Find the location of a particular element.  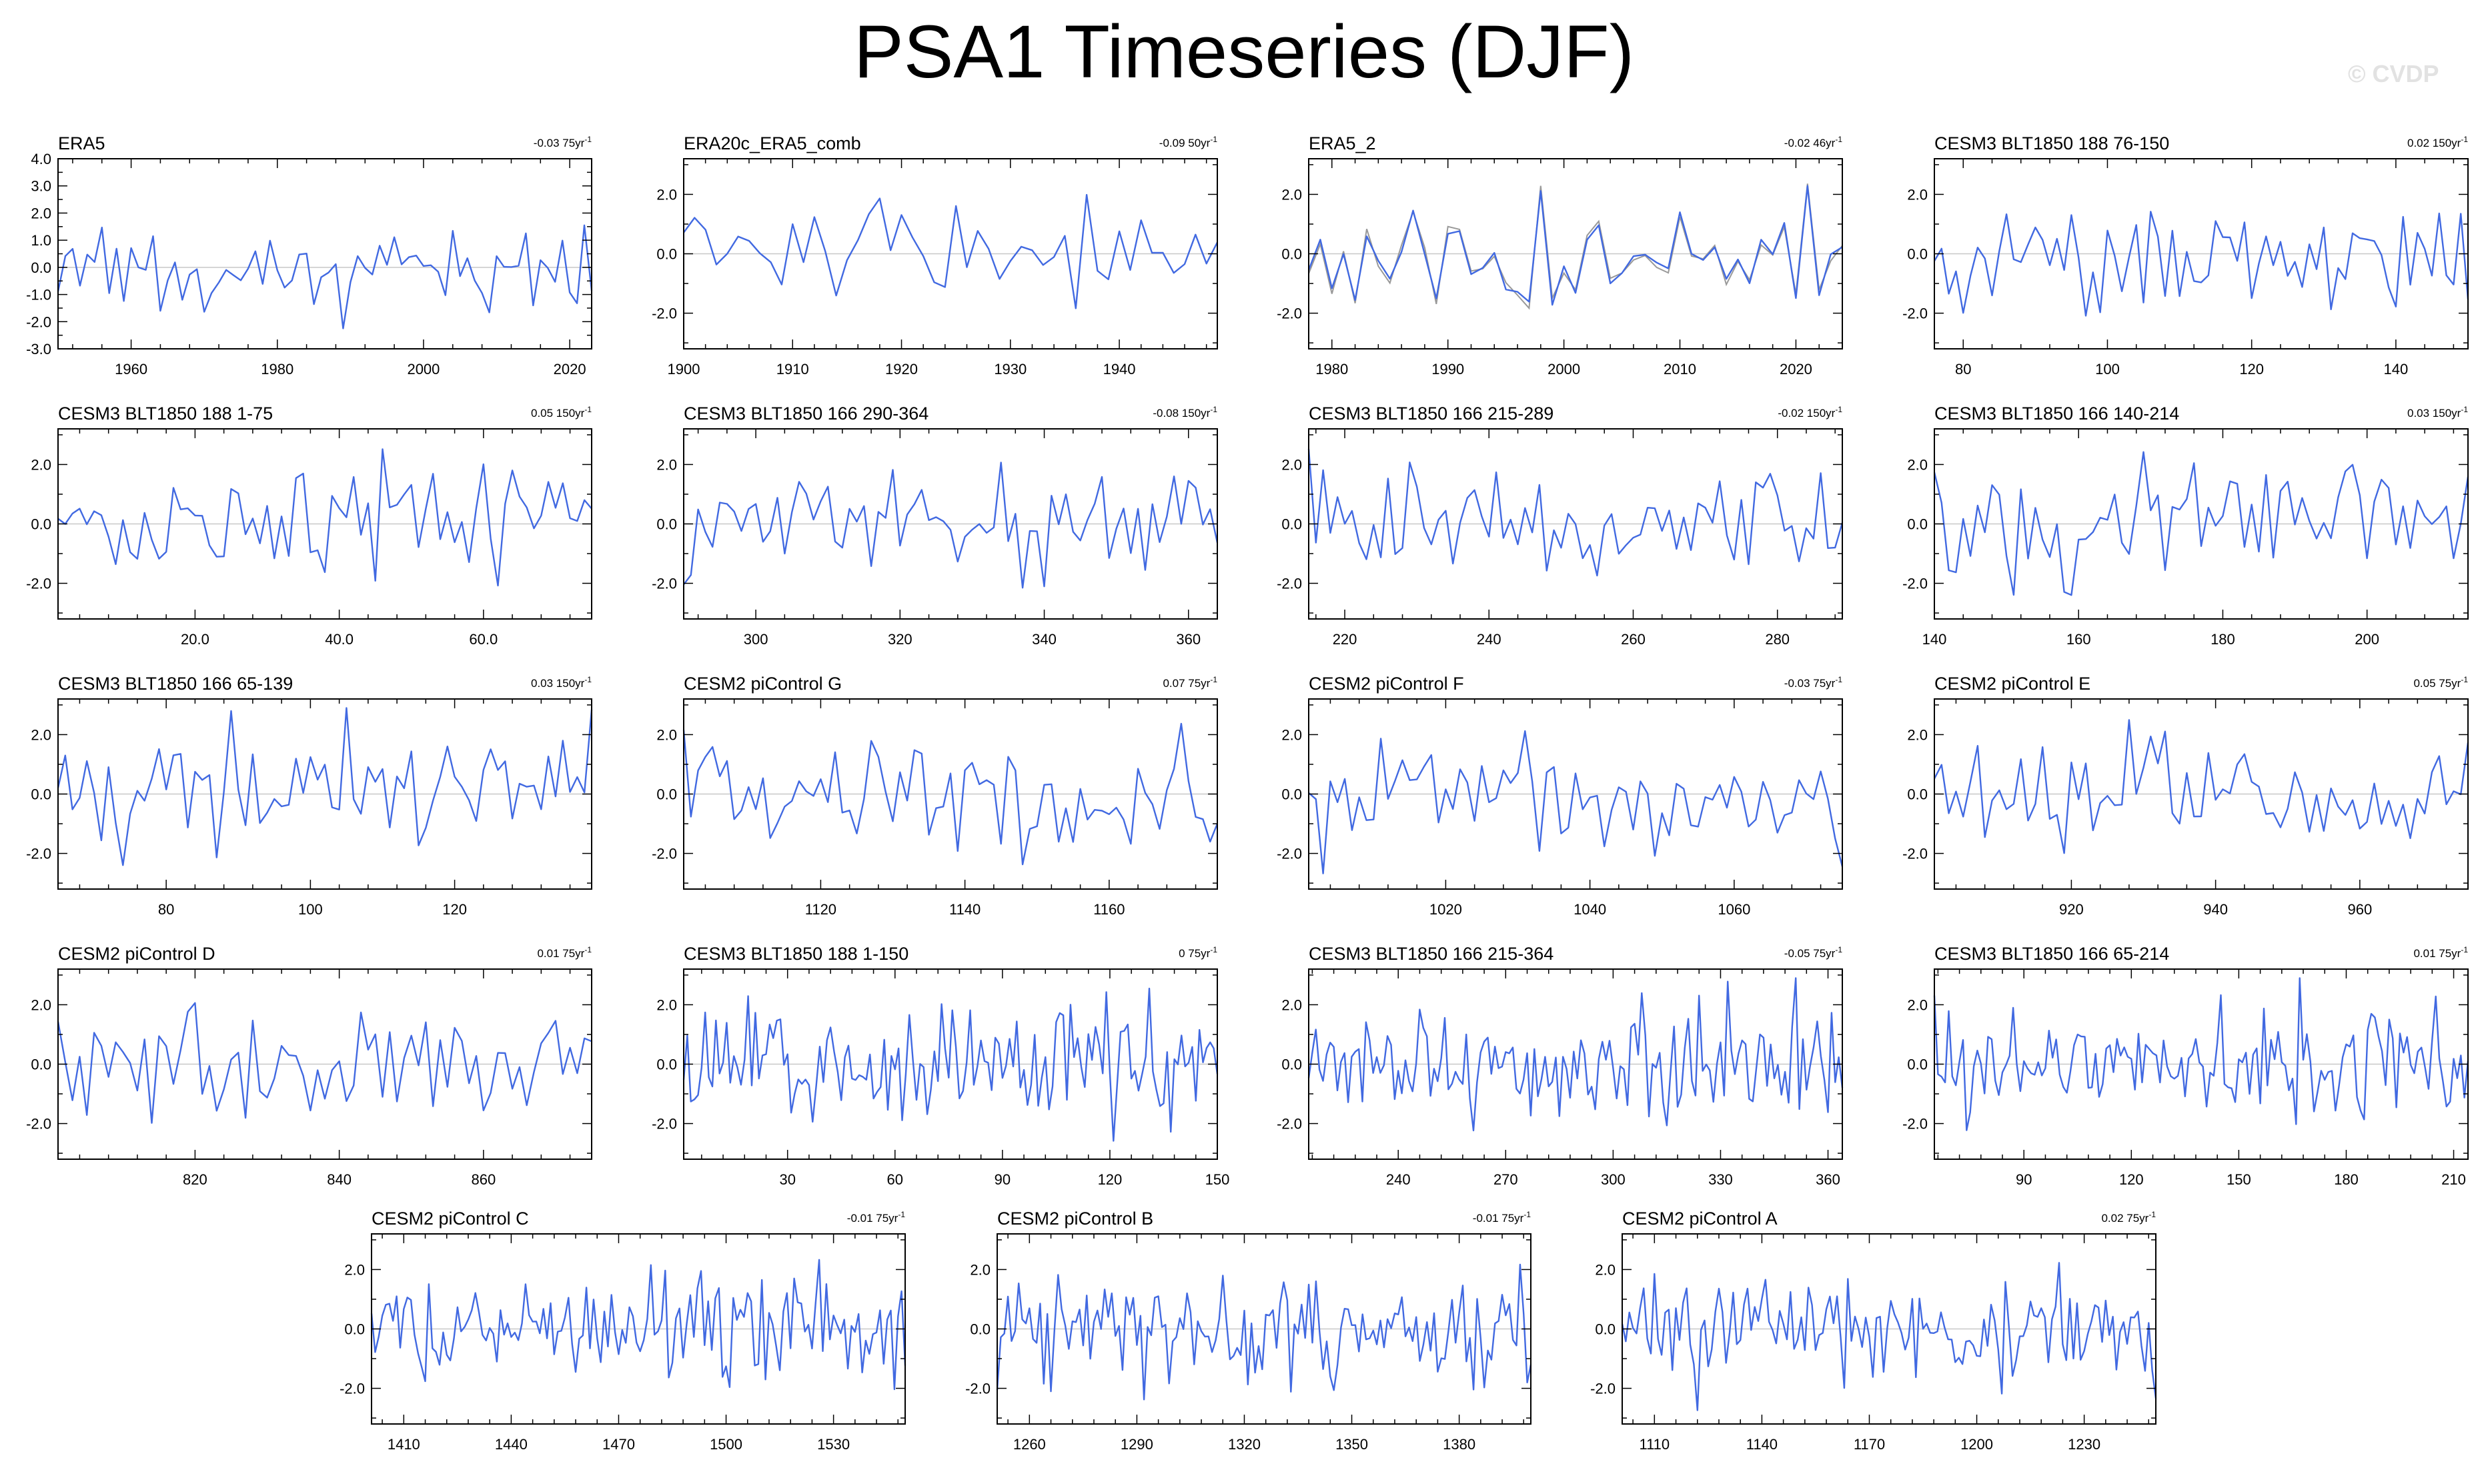

y-tick-label: 3.0 is located at coordinates (41, 187).